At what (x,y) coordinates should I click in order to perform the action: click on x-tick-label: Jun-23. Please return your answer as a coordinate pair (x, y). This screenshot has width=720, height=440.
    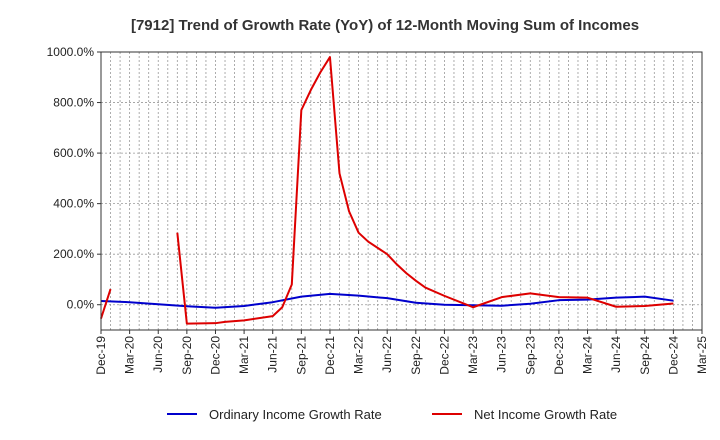
    Looking at the image, I should click on (502, 354).